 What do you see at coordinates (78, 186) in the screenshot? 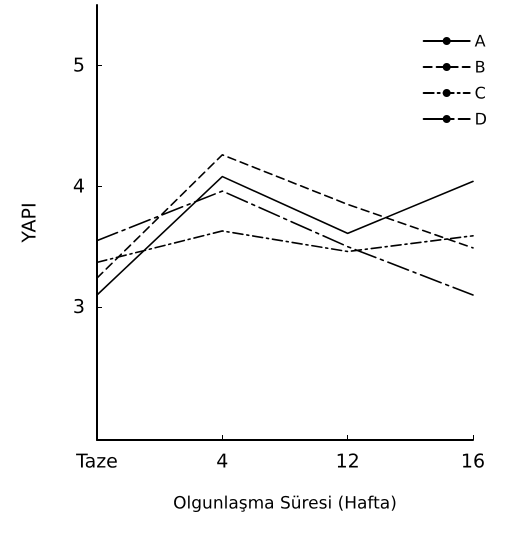
I see `y-tick-label: 4` at bounding box center [78, 186].